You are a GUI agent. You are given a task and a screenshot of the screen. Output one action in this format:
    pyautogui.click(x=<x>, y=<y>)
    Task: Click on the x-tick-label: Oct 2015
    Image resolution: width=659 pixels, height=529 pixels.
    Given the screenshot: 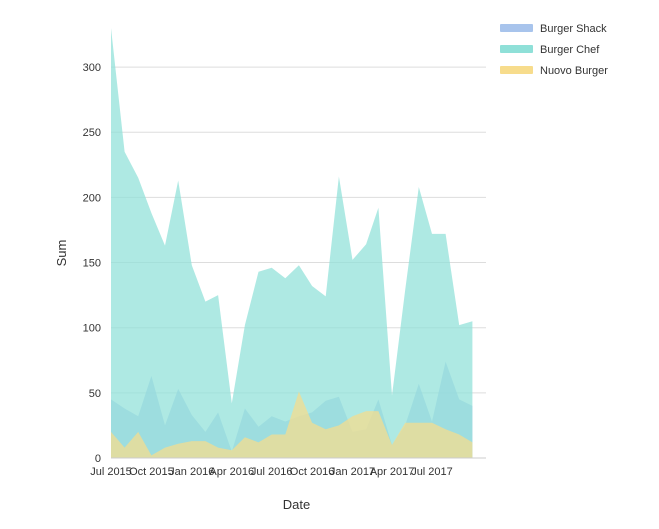 What is the action you would take?
    pyautogui.click(x=151, y=472)
    